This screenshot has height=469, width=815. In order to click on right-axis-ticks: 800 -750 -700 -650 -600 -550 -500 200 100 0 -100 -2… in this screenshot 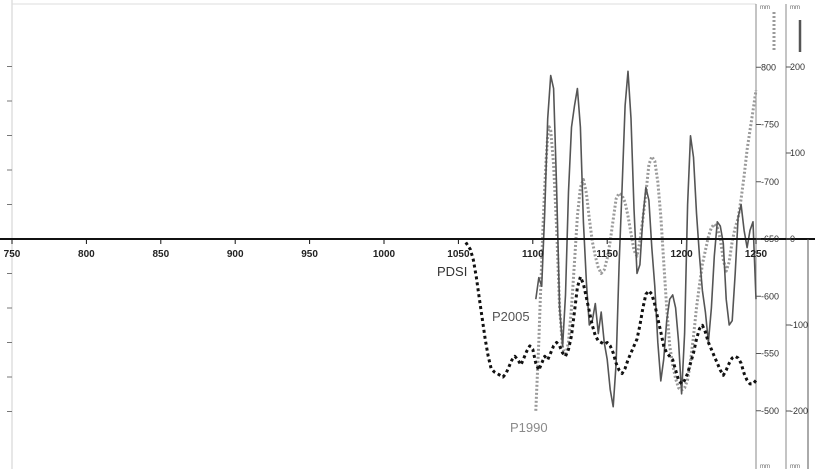, I will do `click(782, 239)`.